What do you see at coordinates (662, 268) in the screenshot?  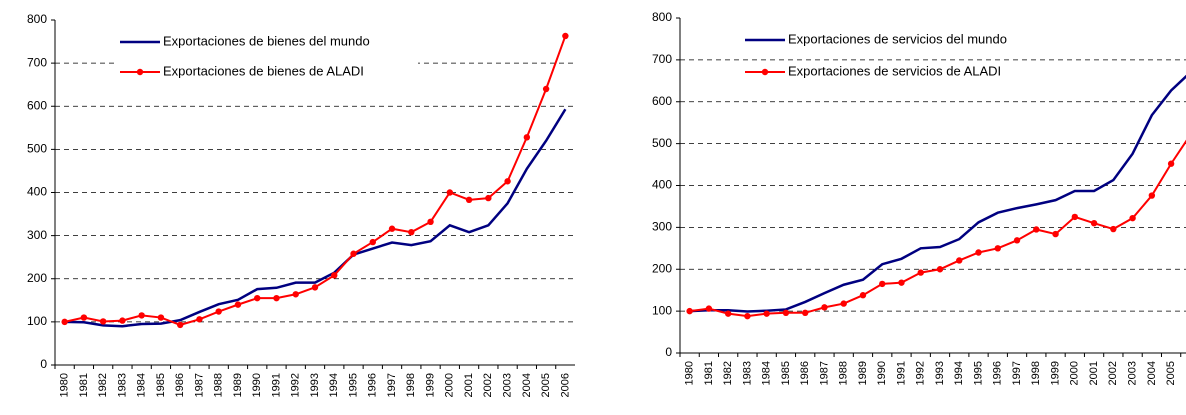 I see `y-tick-label: 200` at bounding box center [662, 268].